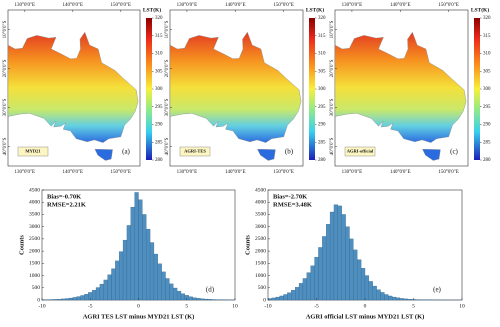  What do you see at coordinates (159, 18) in the screenshot?
I see `colorbar-tick-label: 320` at bounding box center [159, 18].